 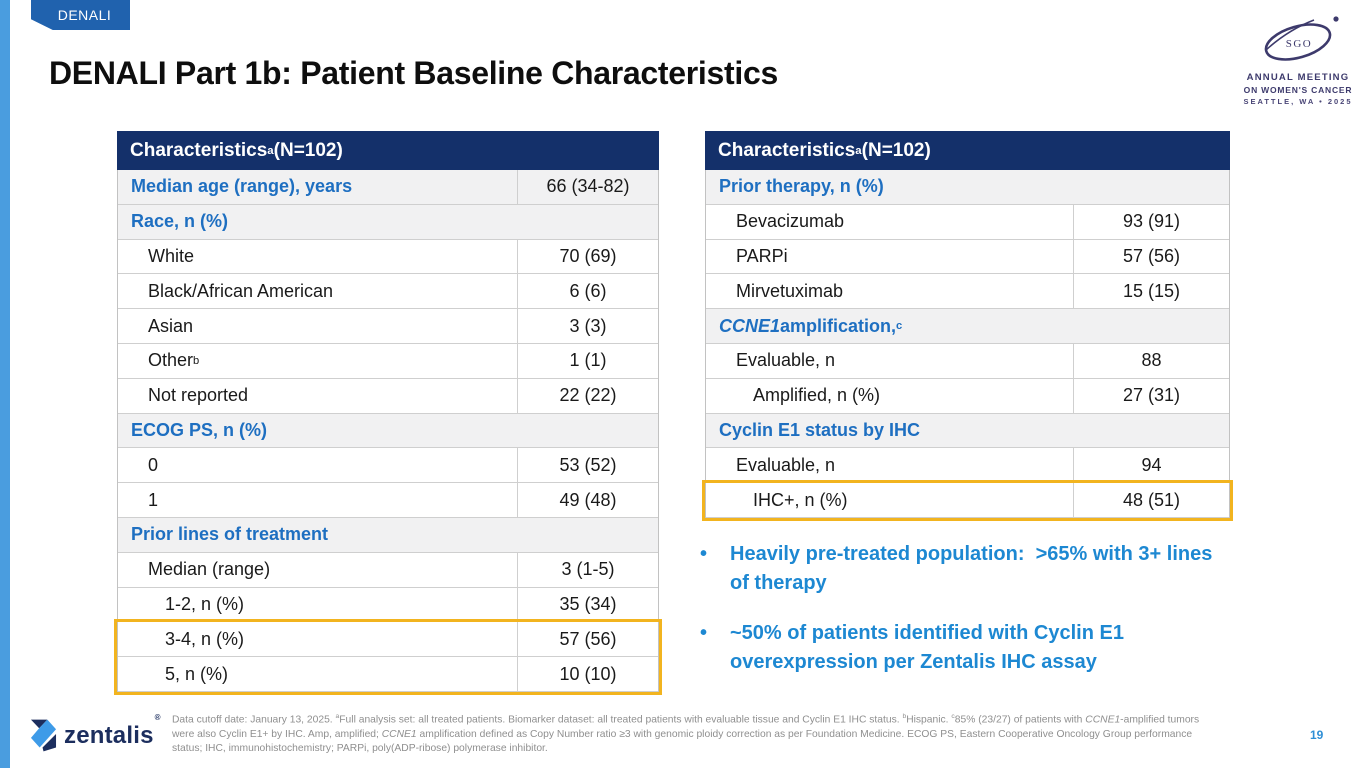 What do you see at coordinates (1151, 221) in the screenshot?
I see `row-value: 93 (91)` at bounding box center [1151, 221].